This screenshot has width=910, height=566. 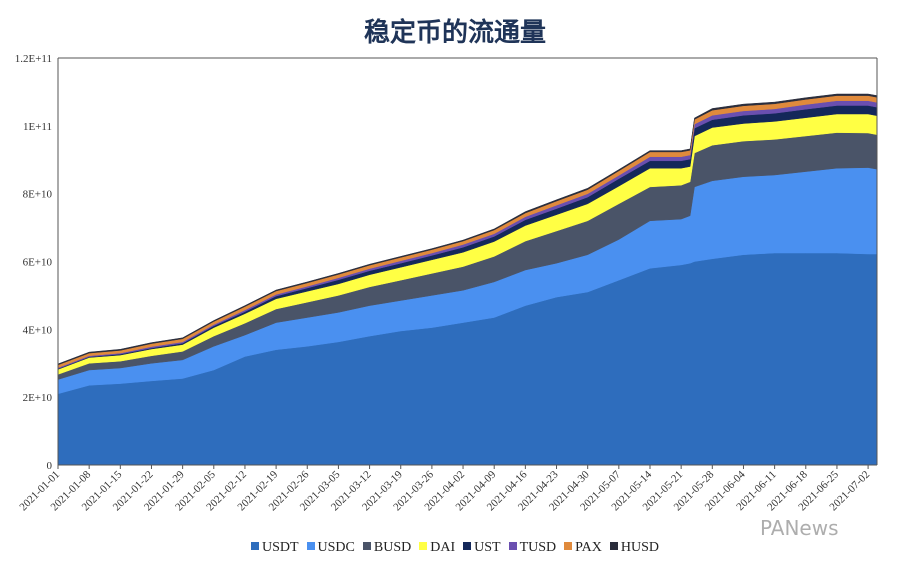 I want to click on chart-title: 稳定币的流通量, so click(x=454, y=33).